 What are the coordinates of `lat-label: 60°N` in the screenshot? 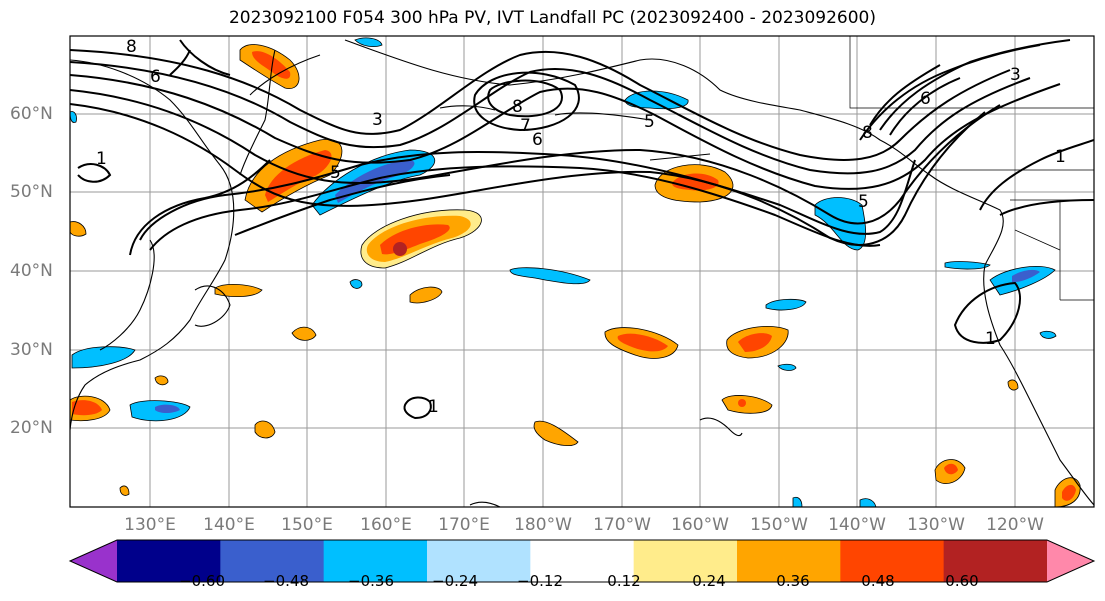 It's located at (31, 114).